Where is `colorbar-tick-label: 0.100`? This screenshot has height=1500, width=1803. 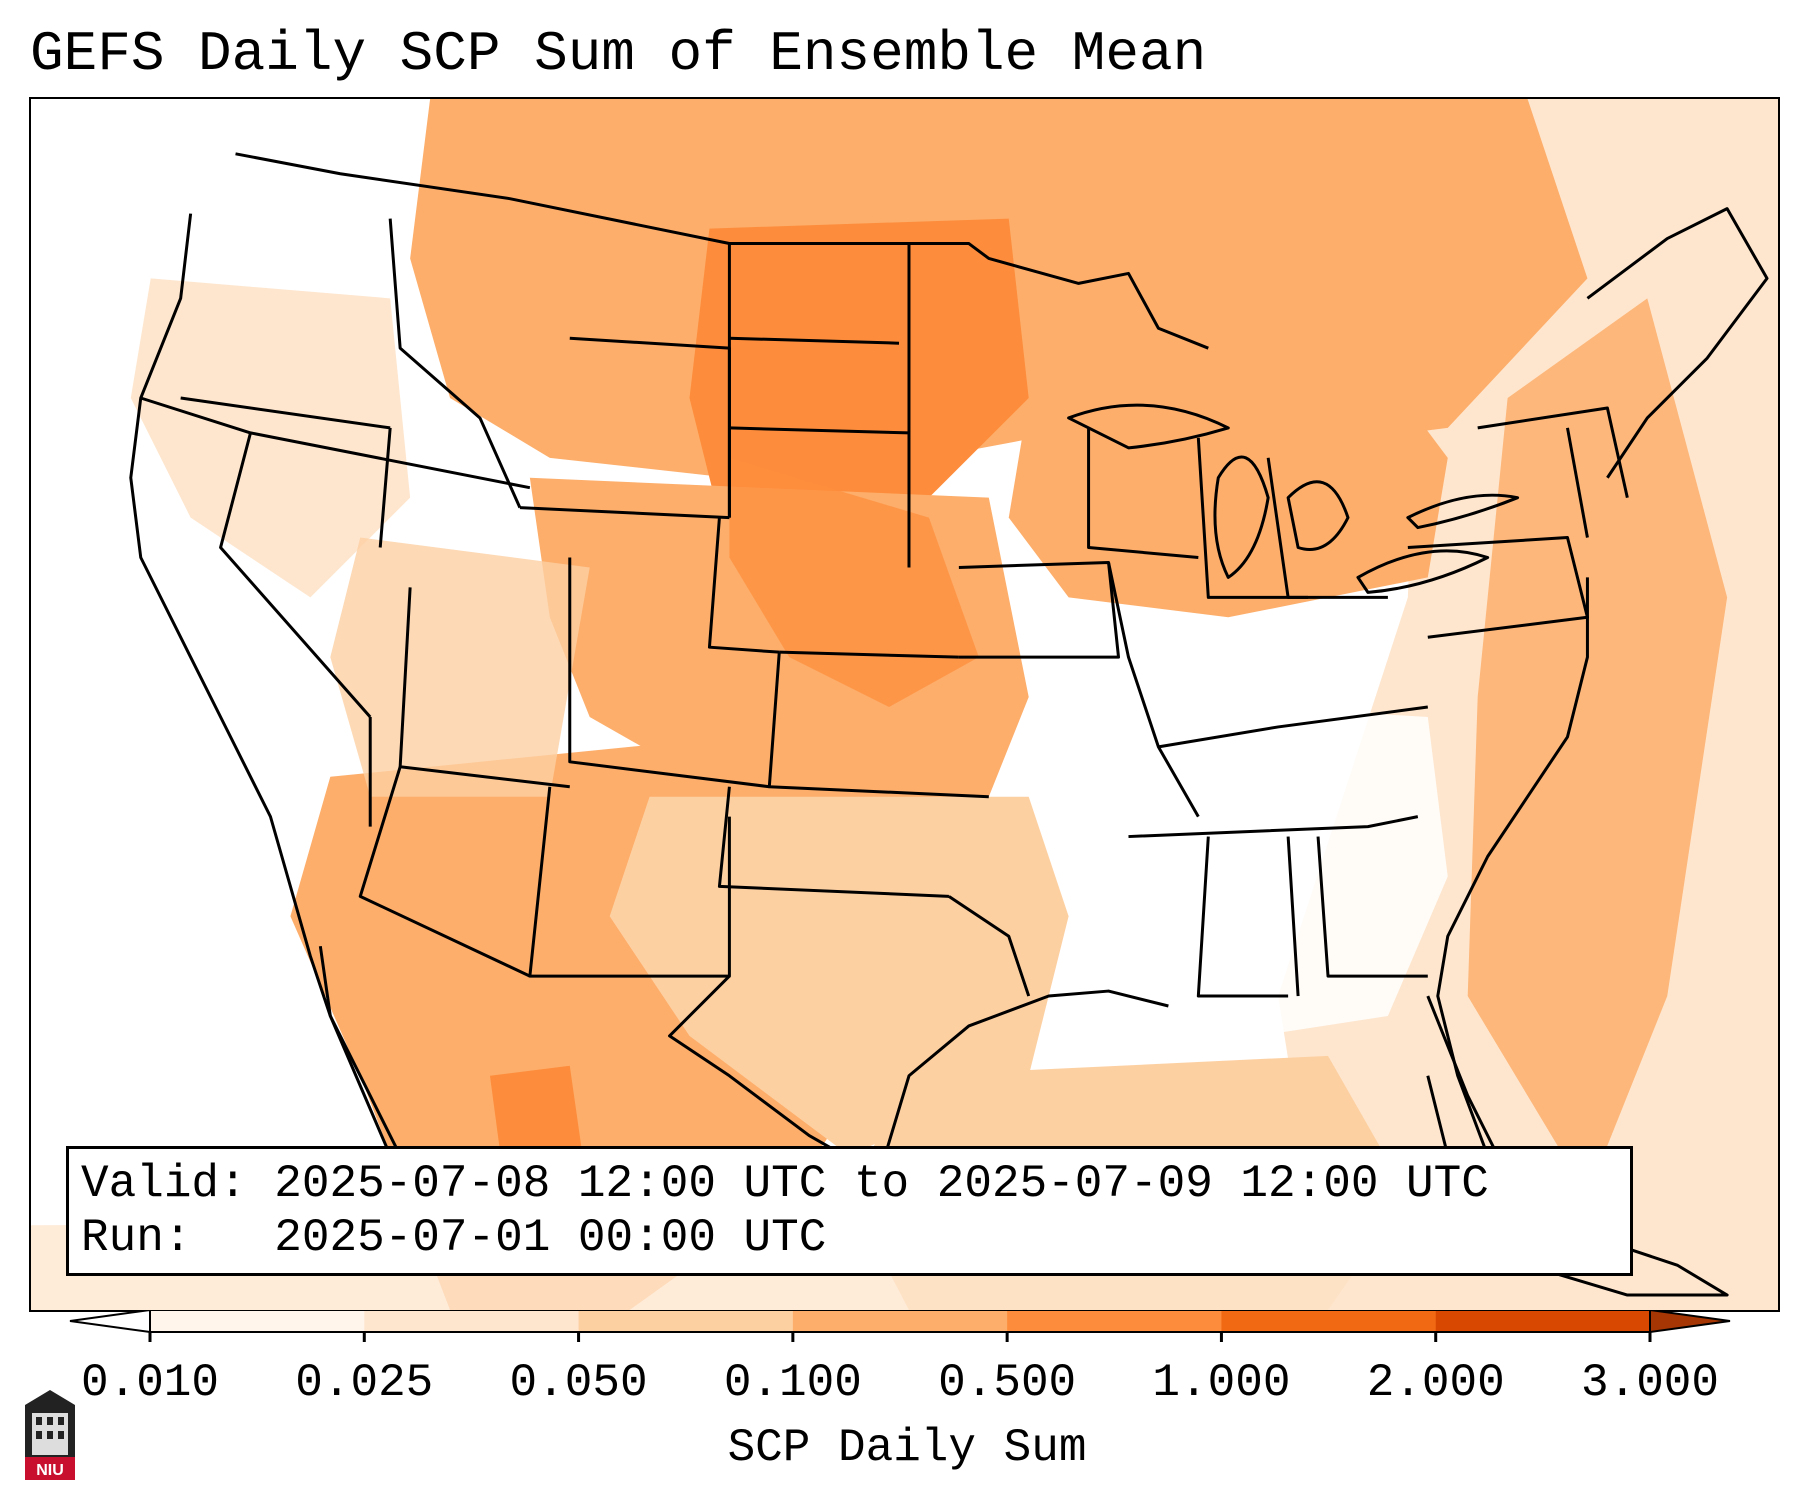 colorbar-tick-label: 0.100 is located at coordinates (792, 1383).